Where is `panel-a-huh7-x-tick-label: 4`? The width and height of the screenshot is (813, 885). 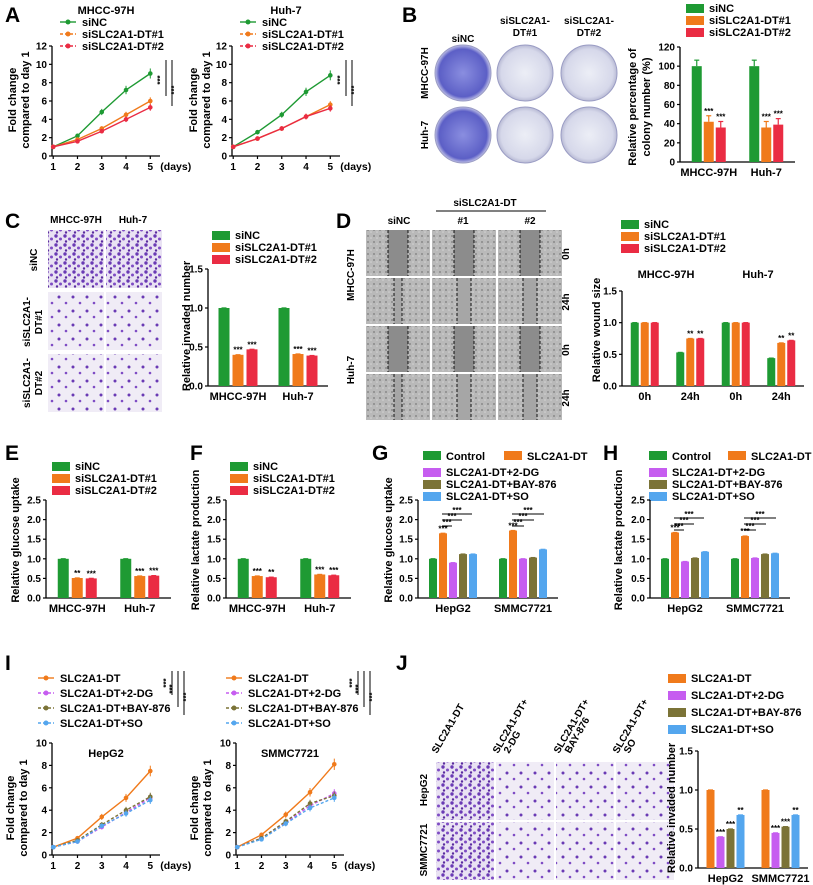 panel-a-huh7-x-tick-label: 4 is located at coordinates (306, 167).